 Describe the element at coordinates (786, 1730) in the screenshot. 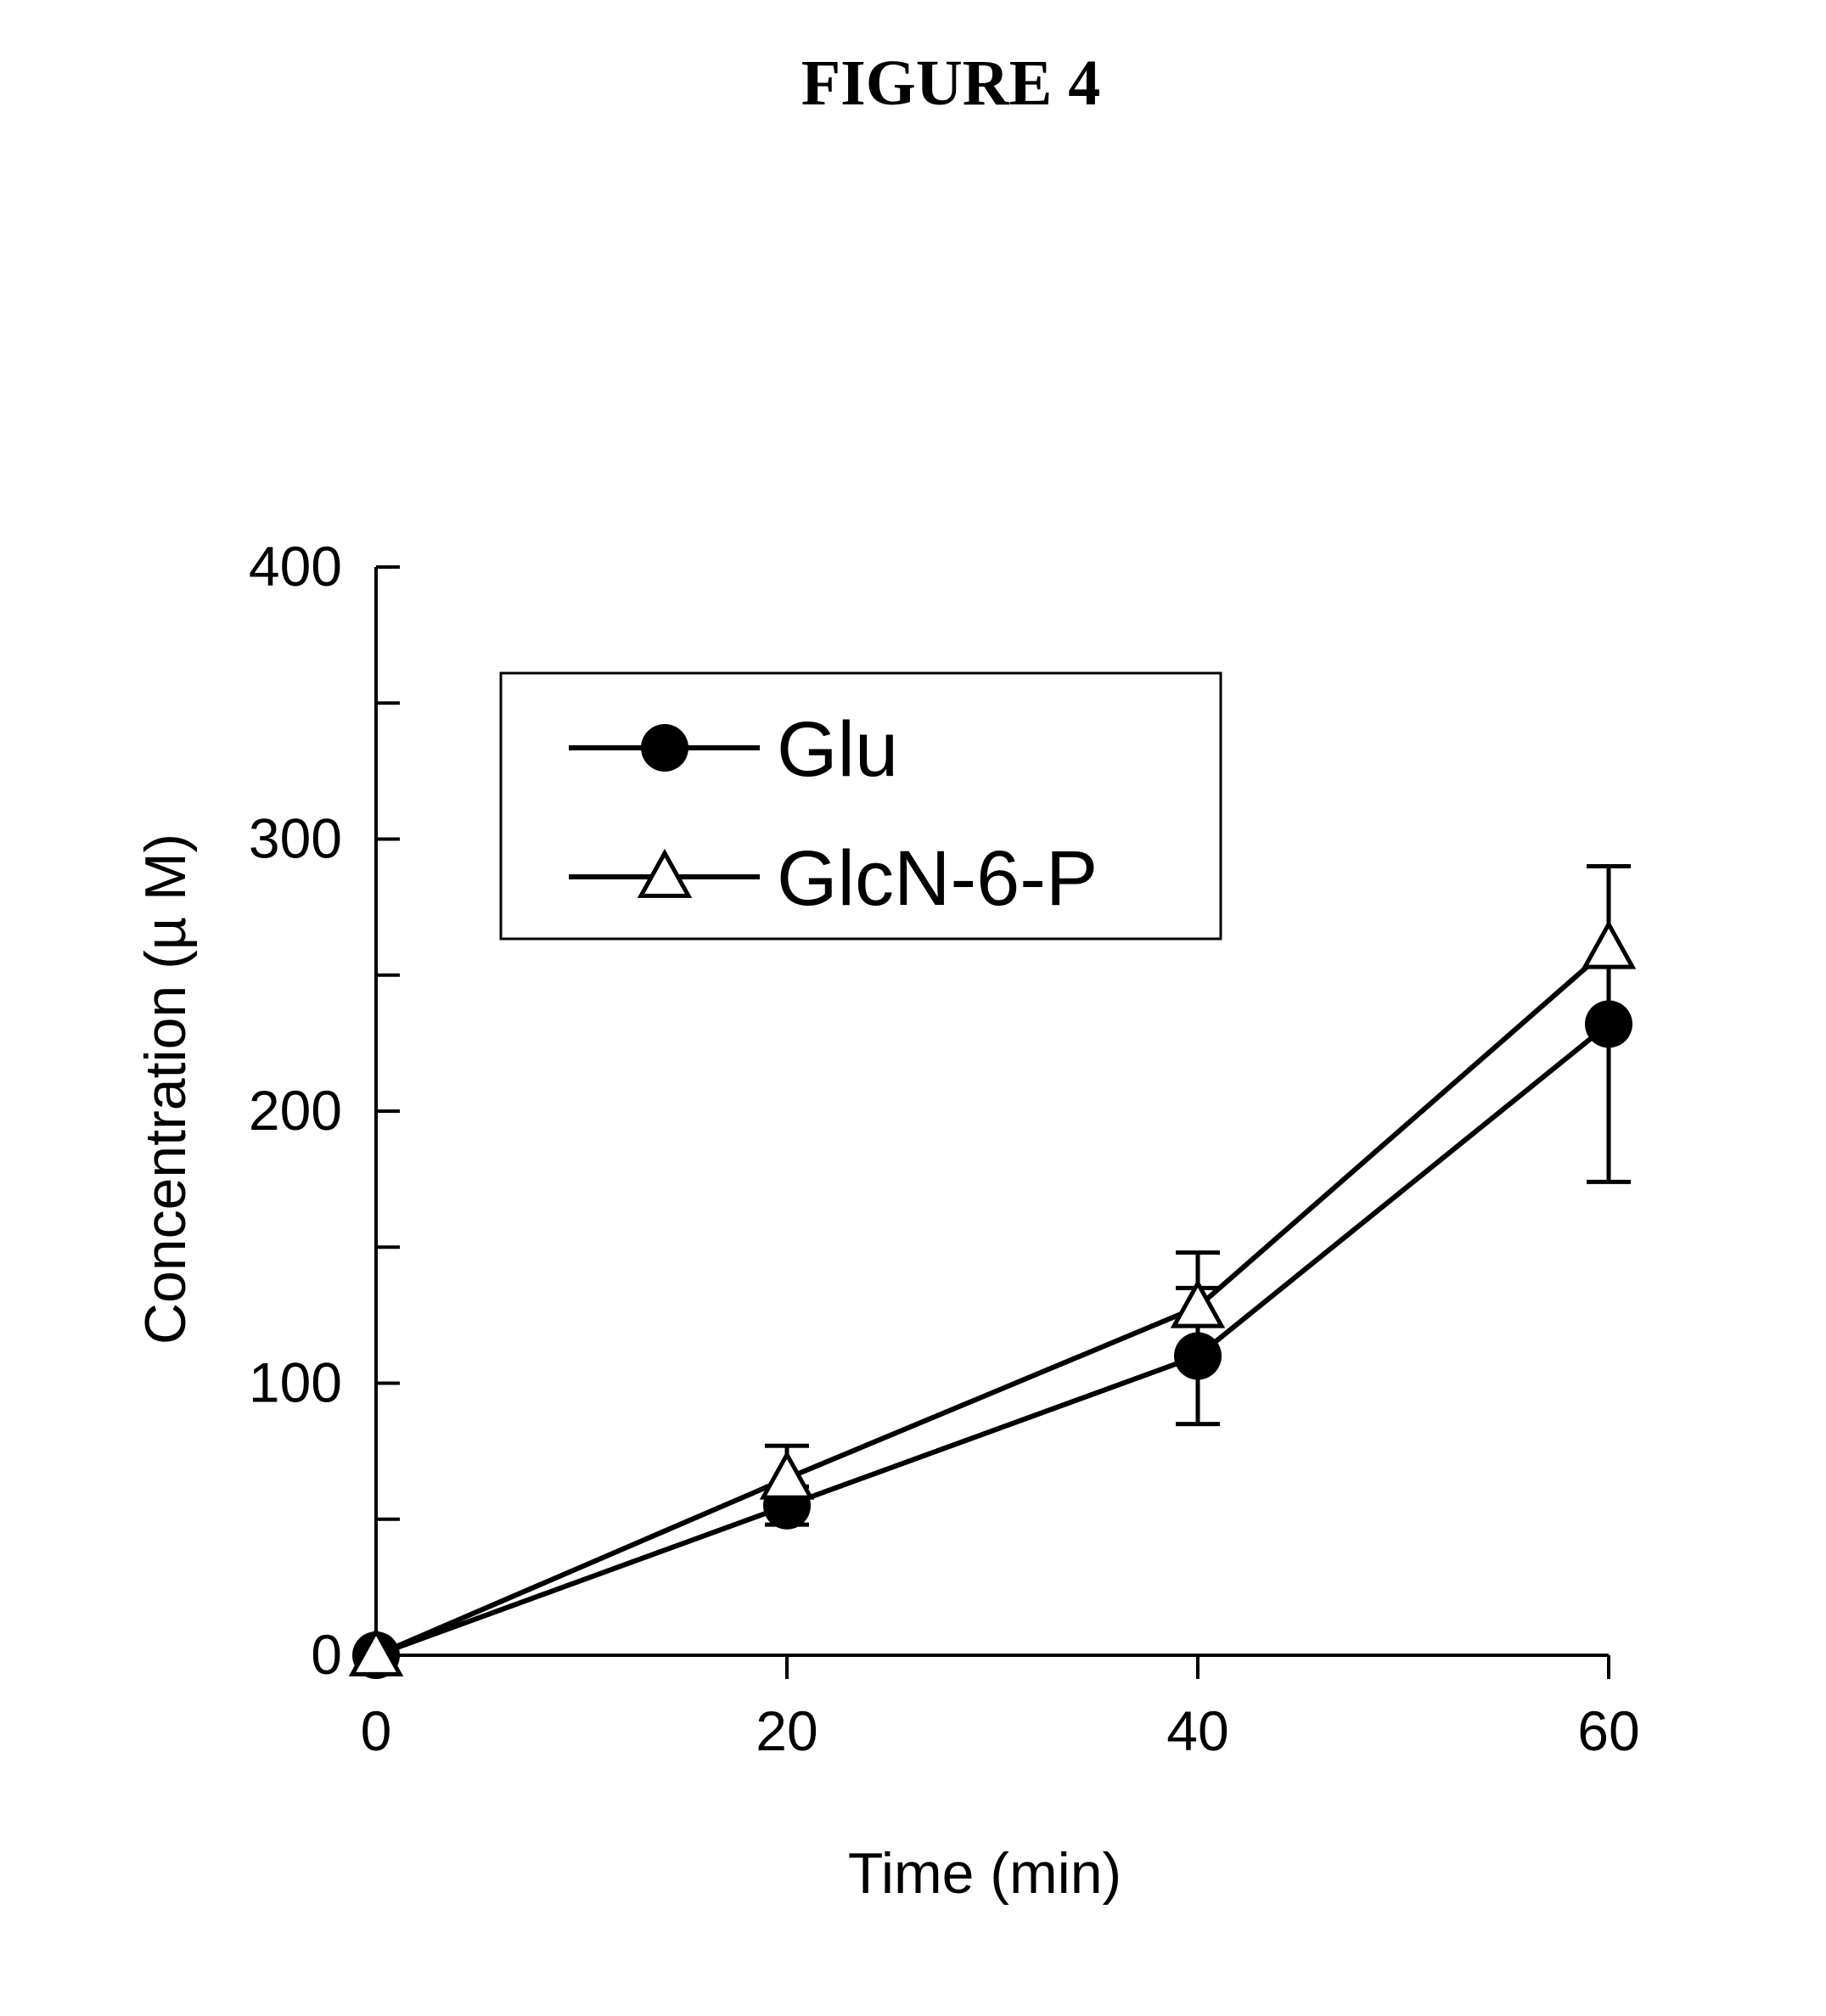

I see `x-tick-label: 20` at that location.